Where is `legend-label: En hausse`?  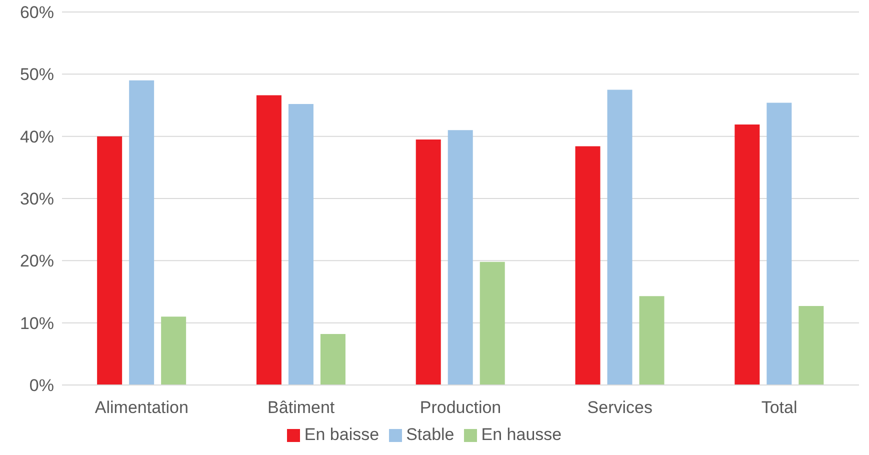 legend-label: En hausse is located at coordinates (521, 434).